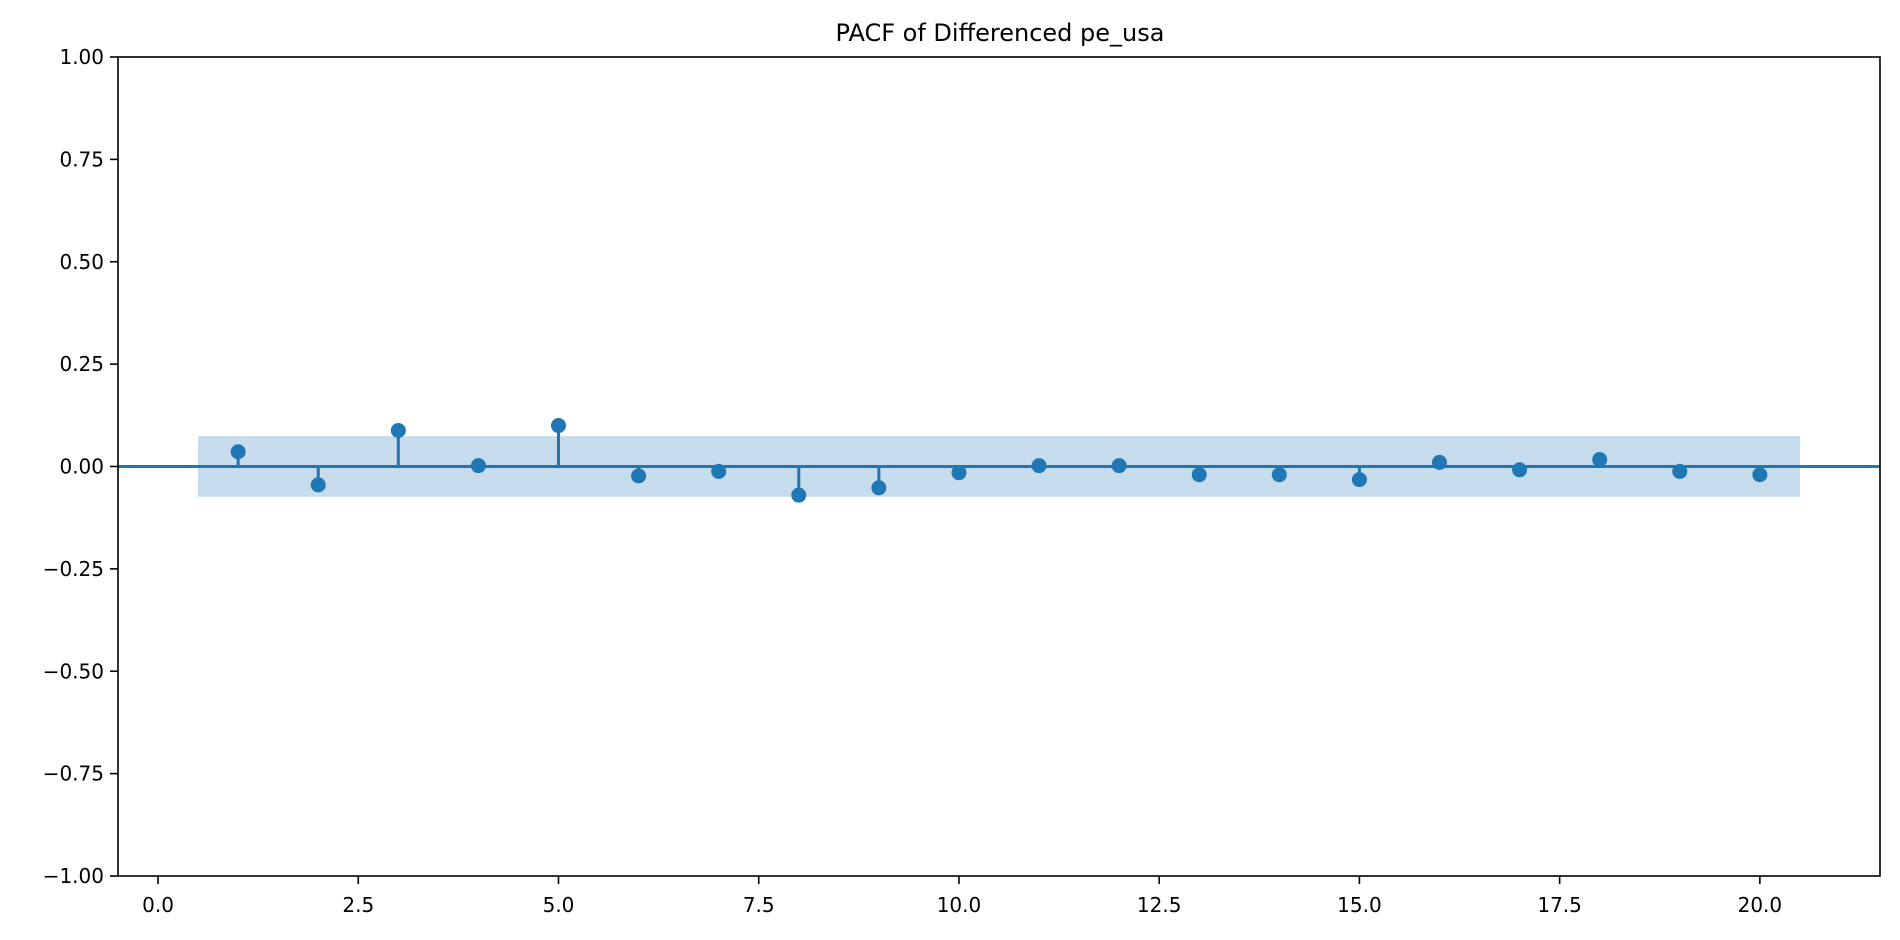 Image resolution: width=1900 pixels, height=940 pixels. What do you see at coordinates (1760, 905) in the screenshot?
I see `x-tick-label: 20.0` at bounding box center [1760, 905].